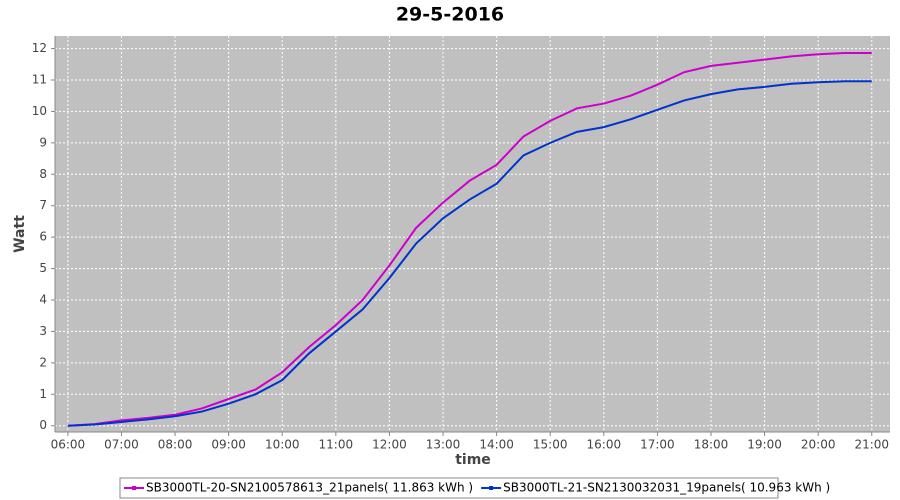  Describe the element at coordinates (473, 460) in the screenshot. I see `x-axis-label: time` at that location.